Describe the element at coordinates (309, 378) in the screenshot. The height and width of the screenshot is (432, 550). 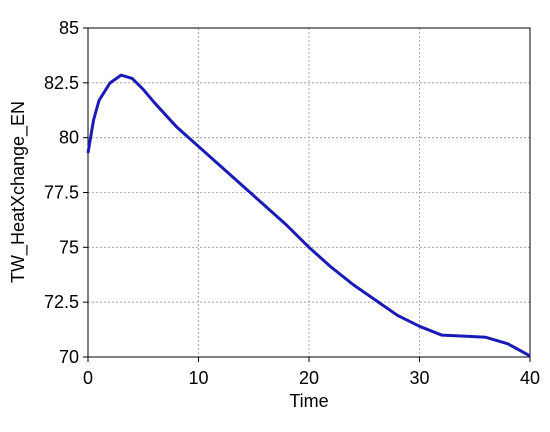
I see `x-tick-label: 20` at that location.